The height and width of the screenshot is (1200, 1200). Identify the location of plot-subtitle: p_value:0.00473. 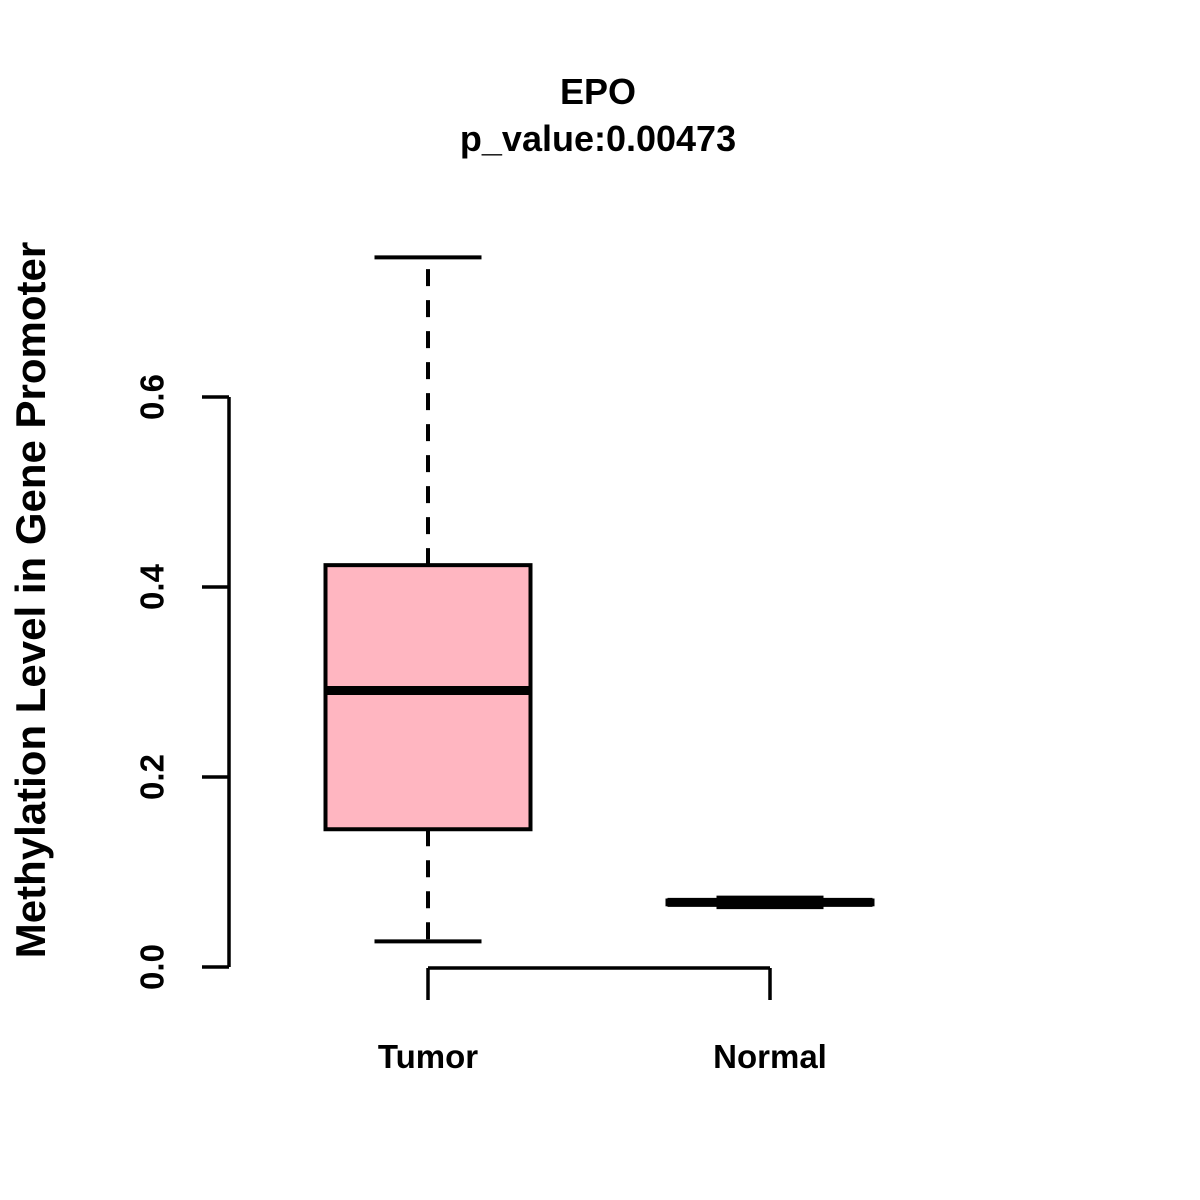
(598, 138).